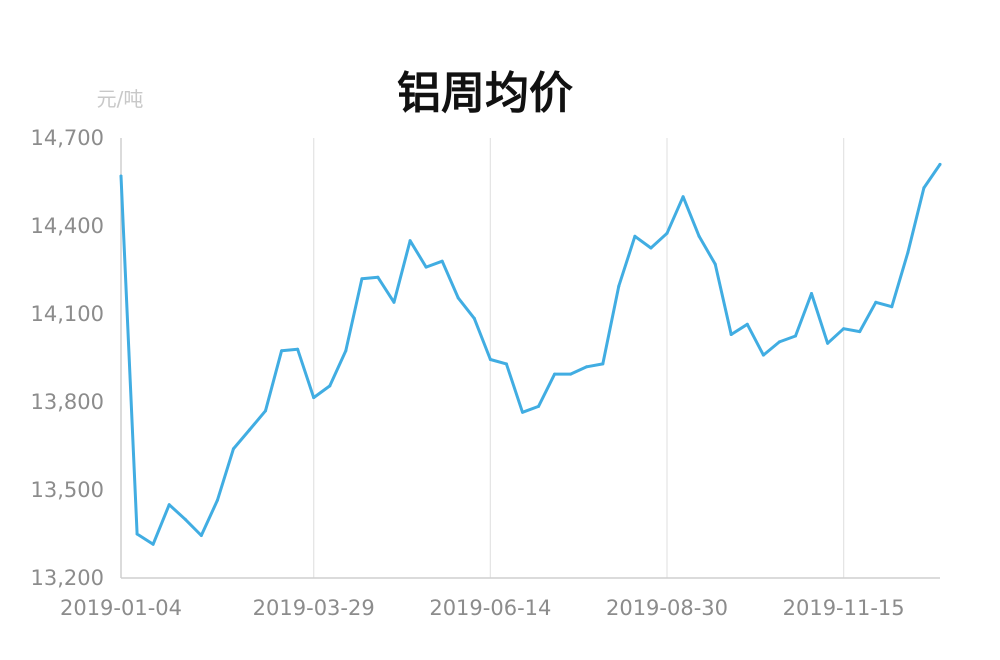 The width and height of the screenshot is (1000, 660). What do you see at coordinates (120, 99) in the screenshot?
I see `y-unit-label: 元/吨` at bounding box center [120, 99].